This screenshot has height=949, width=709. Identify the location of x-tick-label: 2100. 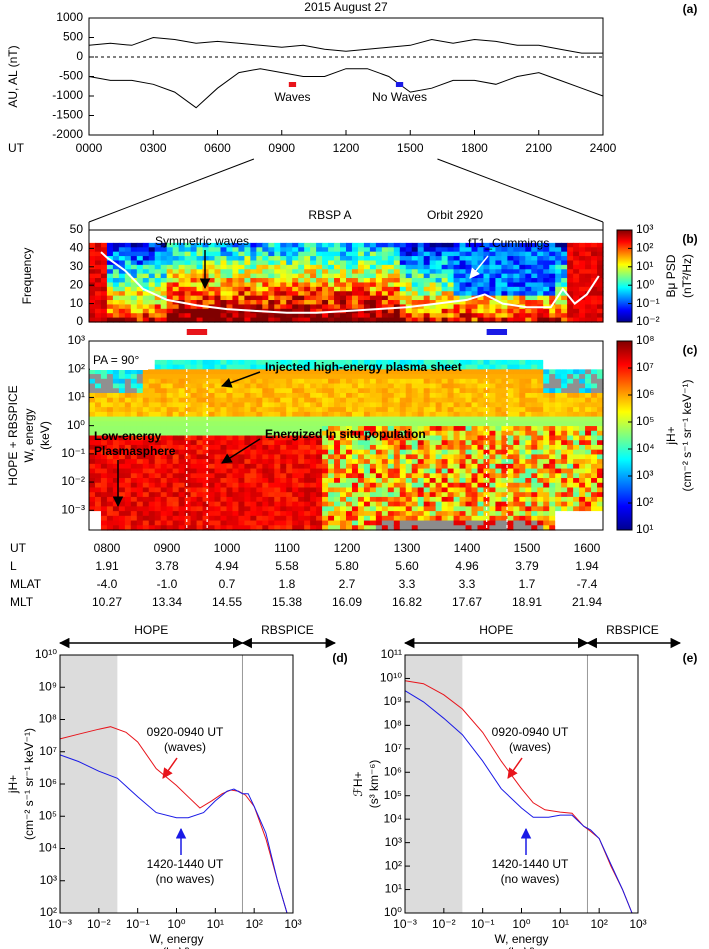
(538, 148).